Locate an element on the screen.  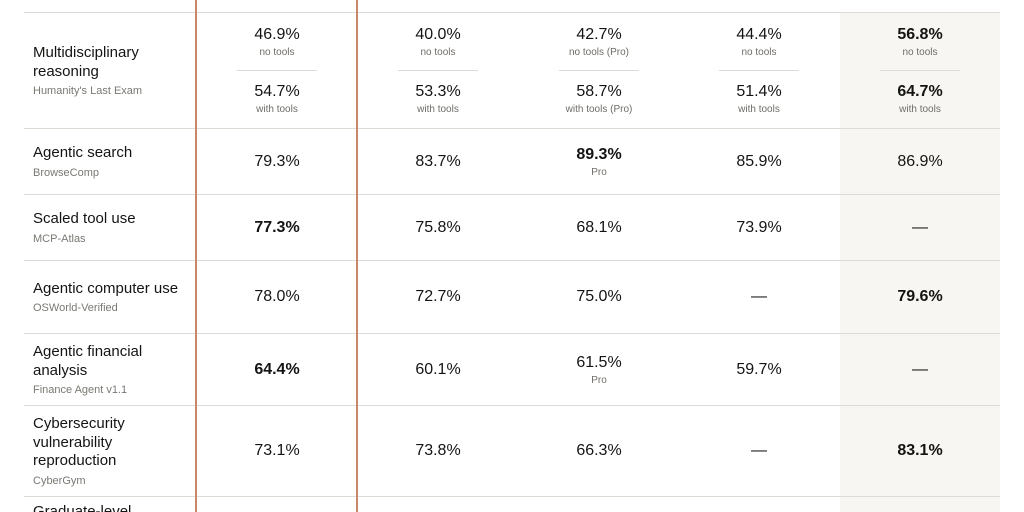
score-value: 78.0% is located at coordinates (277, 296).